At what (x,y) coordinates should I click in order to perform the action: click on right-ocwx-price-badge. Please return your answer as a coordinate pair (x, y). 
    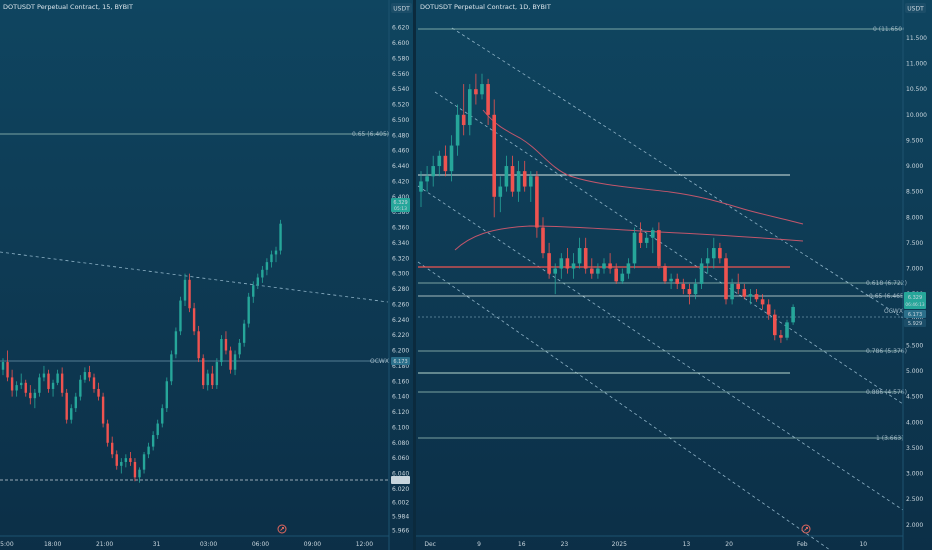
    Looking at the image, I should click on (915, 314).